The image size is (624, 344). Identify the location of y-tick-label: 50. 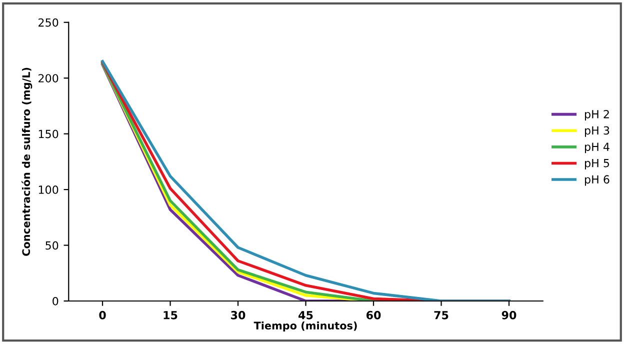
(52, 245).